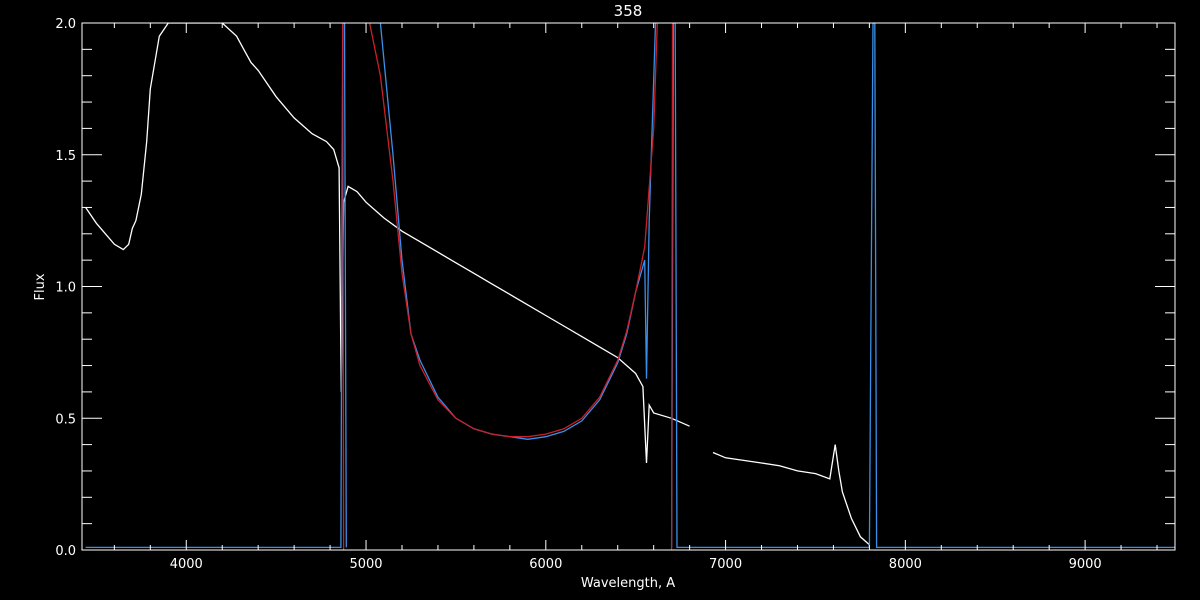 The width and height of the screenshot is (1200, 600). I want to click on x-tick-label: 5000, so click(365, 564).